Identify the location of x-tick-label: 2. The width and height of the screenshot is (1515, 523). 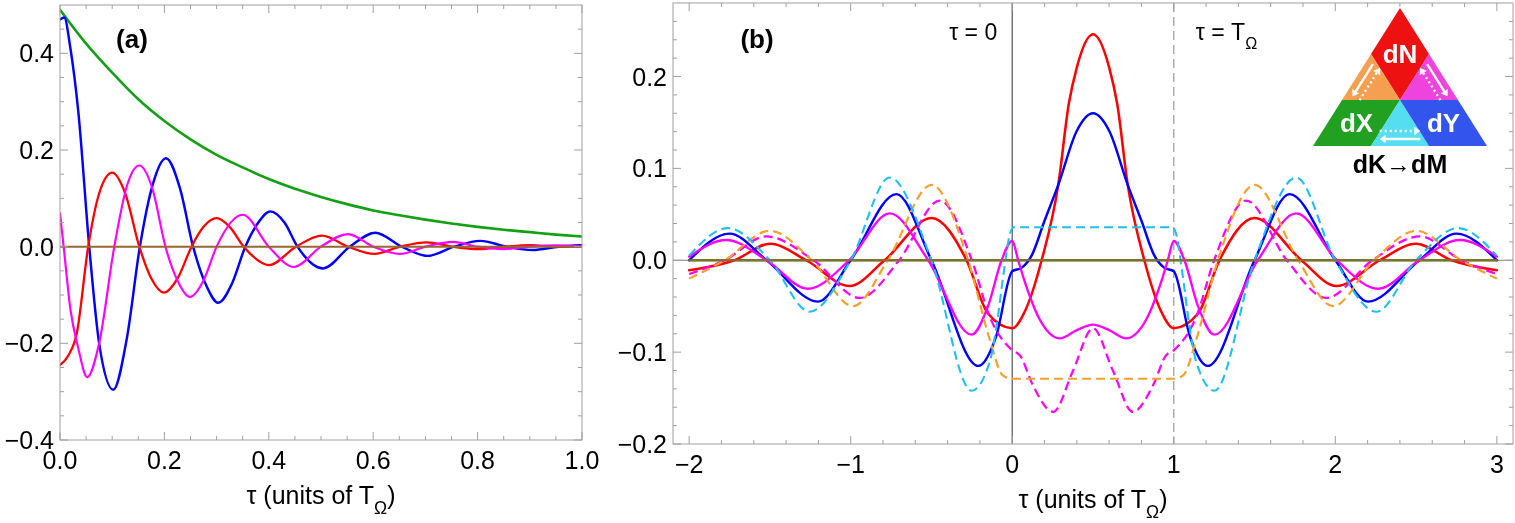
(1335, 464).